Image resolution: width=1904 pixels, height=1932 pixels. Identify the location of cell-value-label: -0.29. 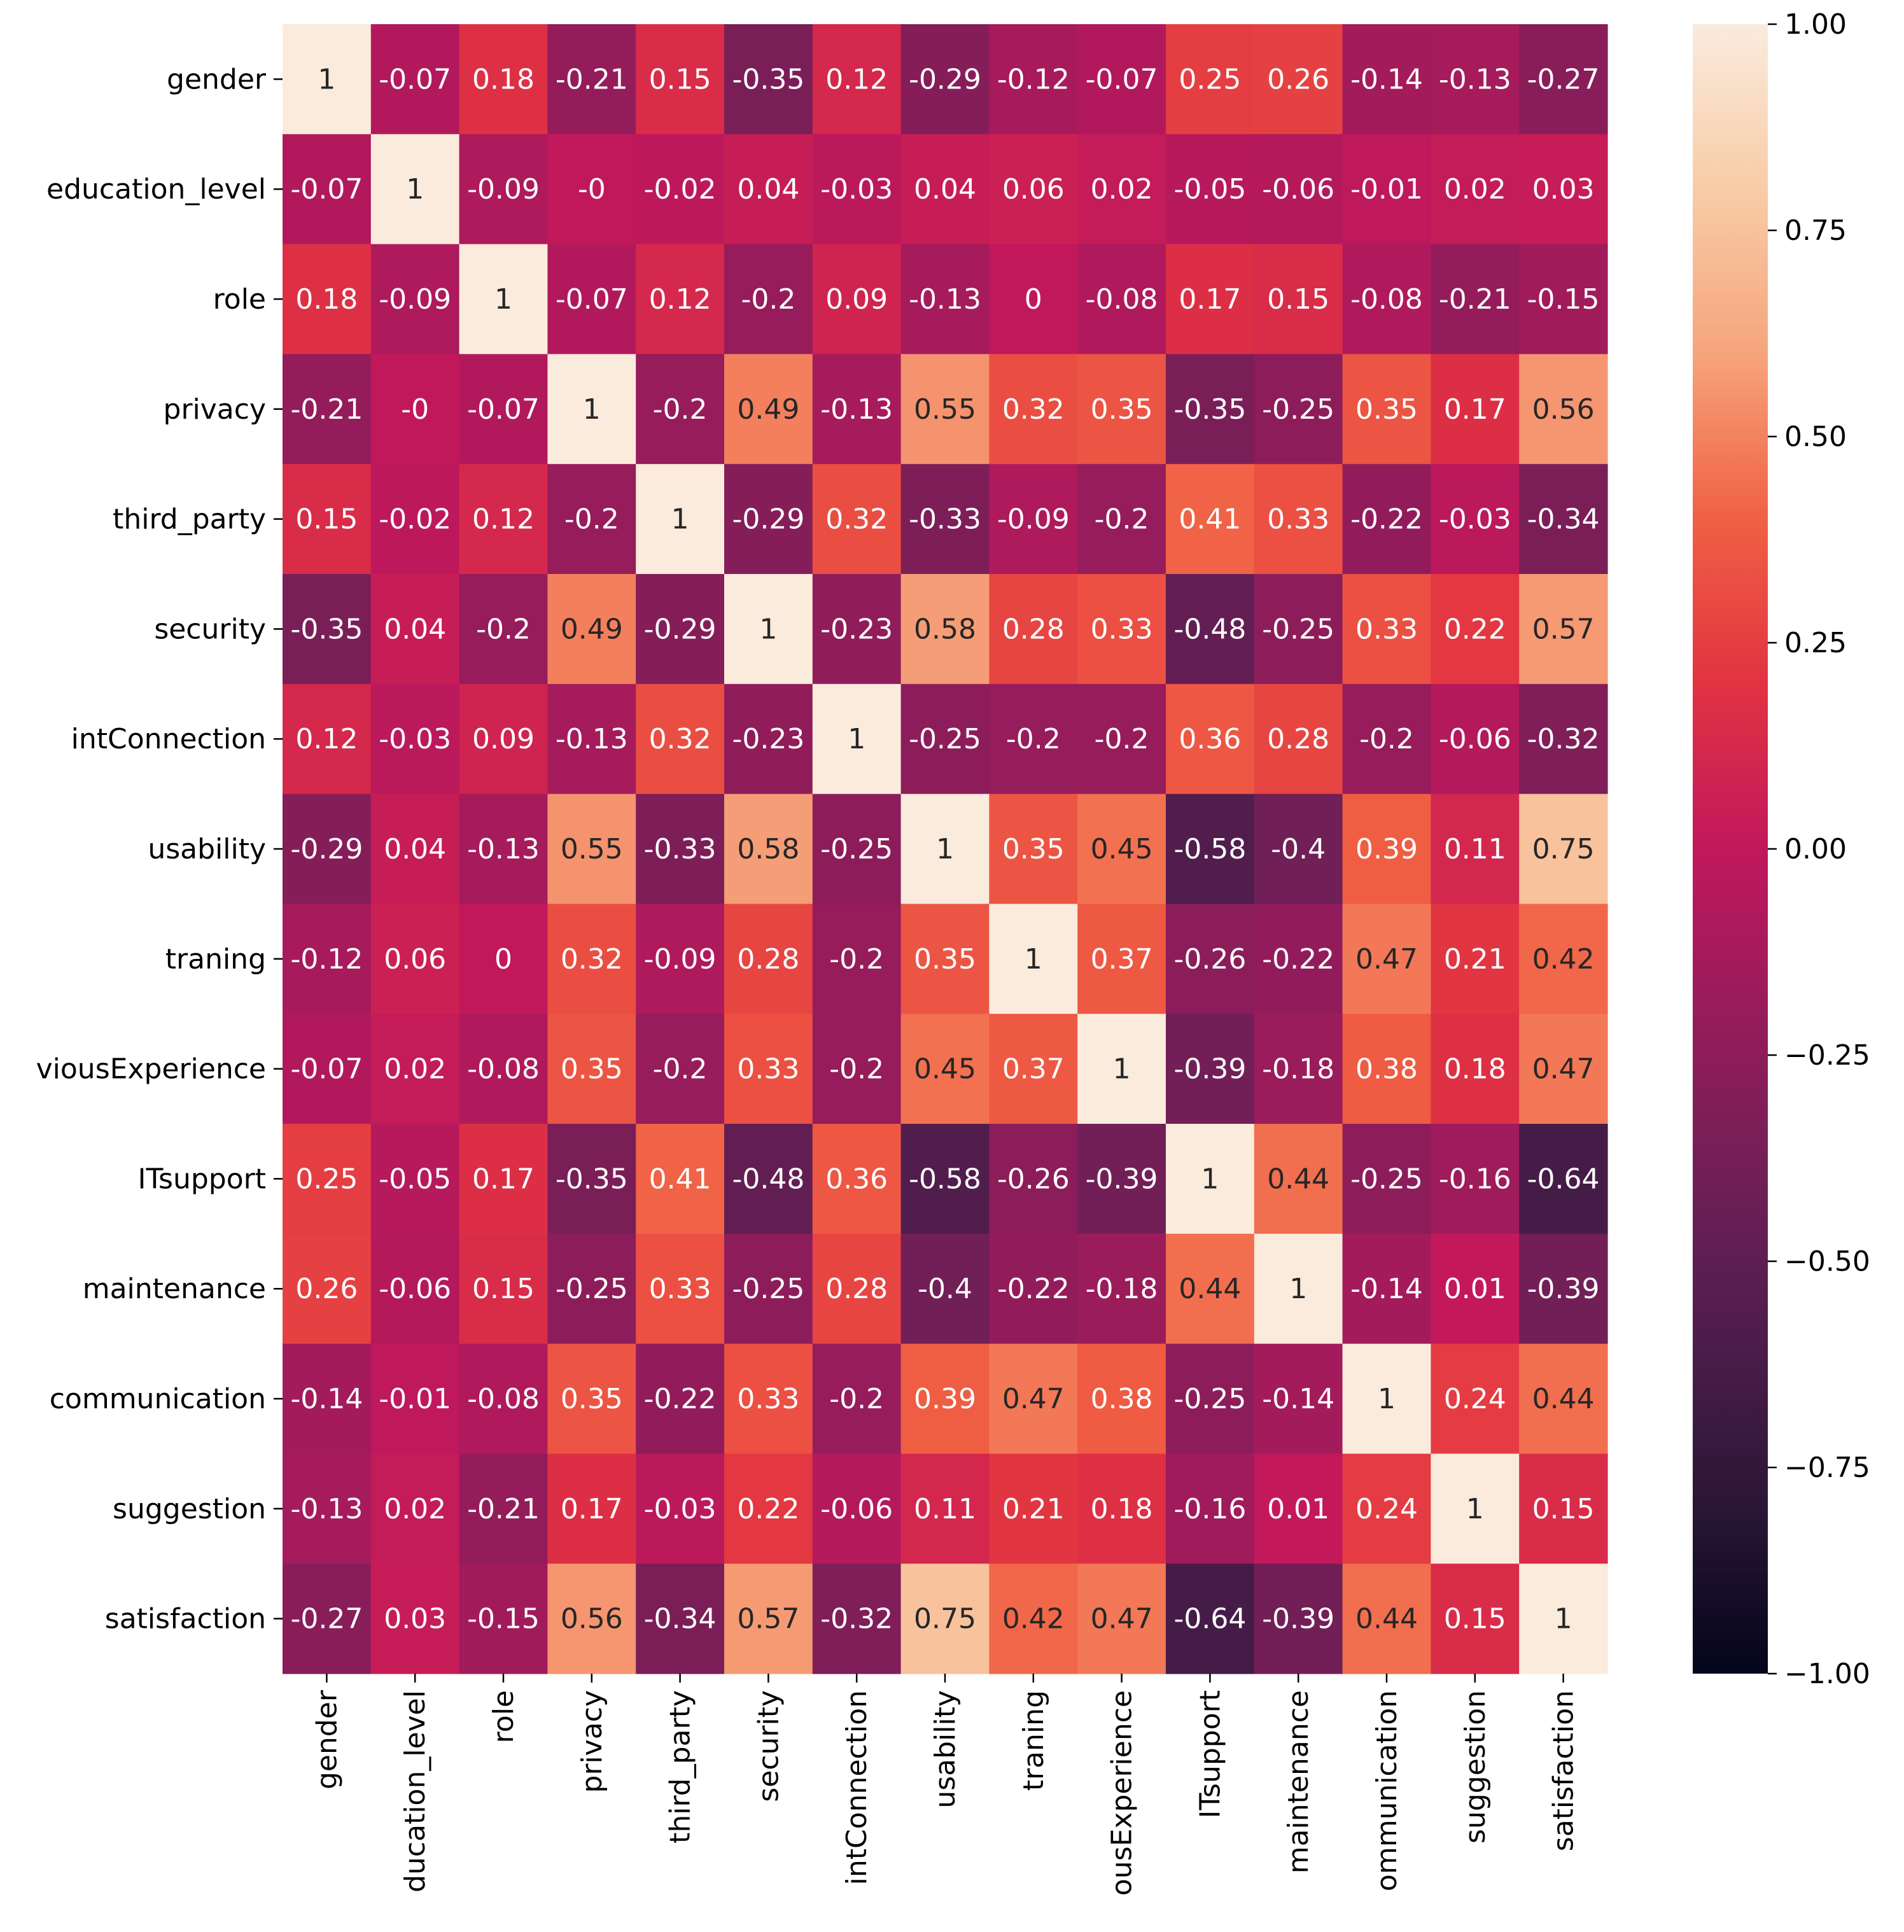
(945, 79).